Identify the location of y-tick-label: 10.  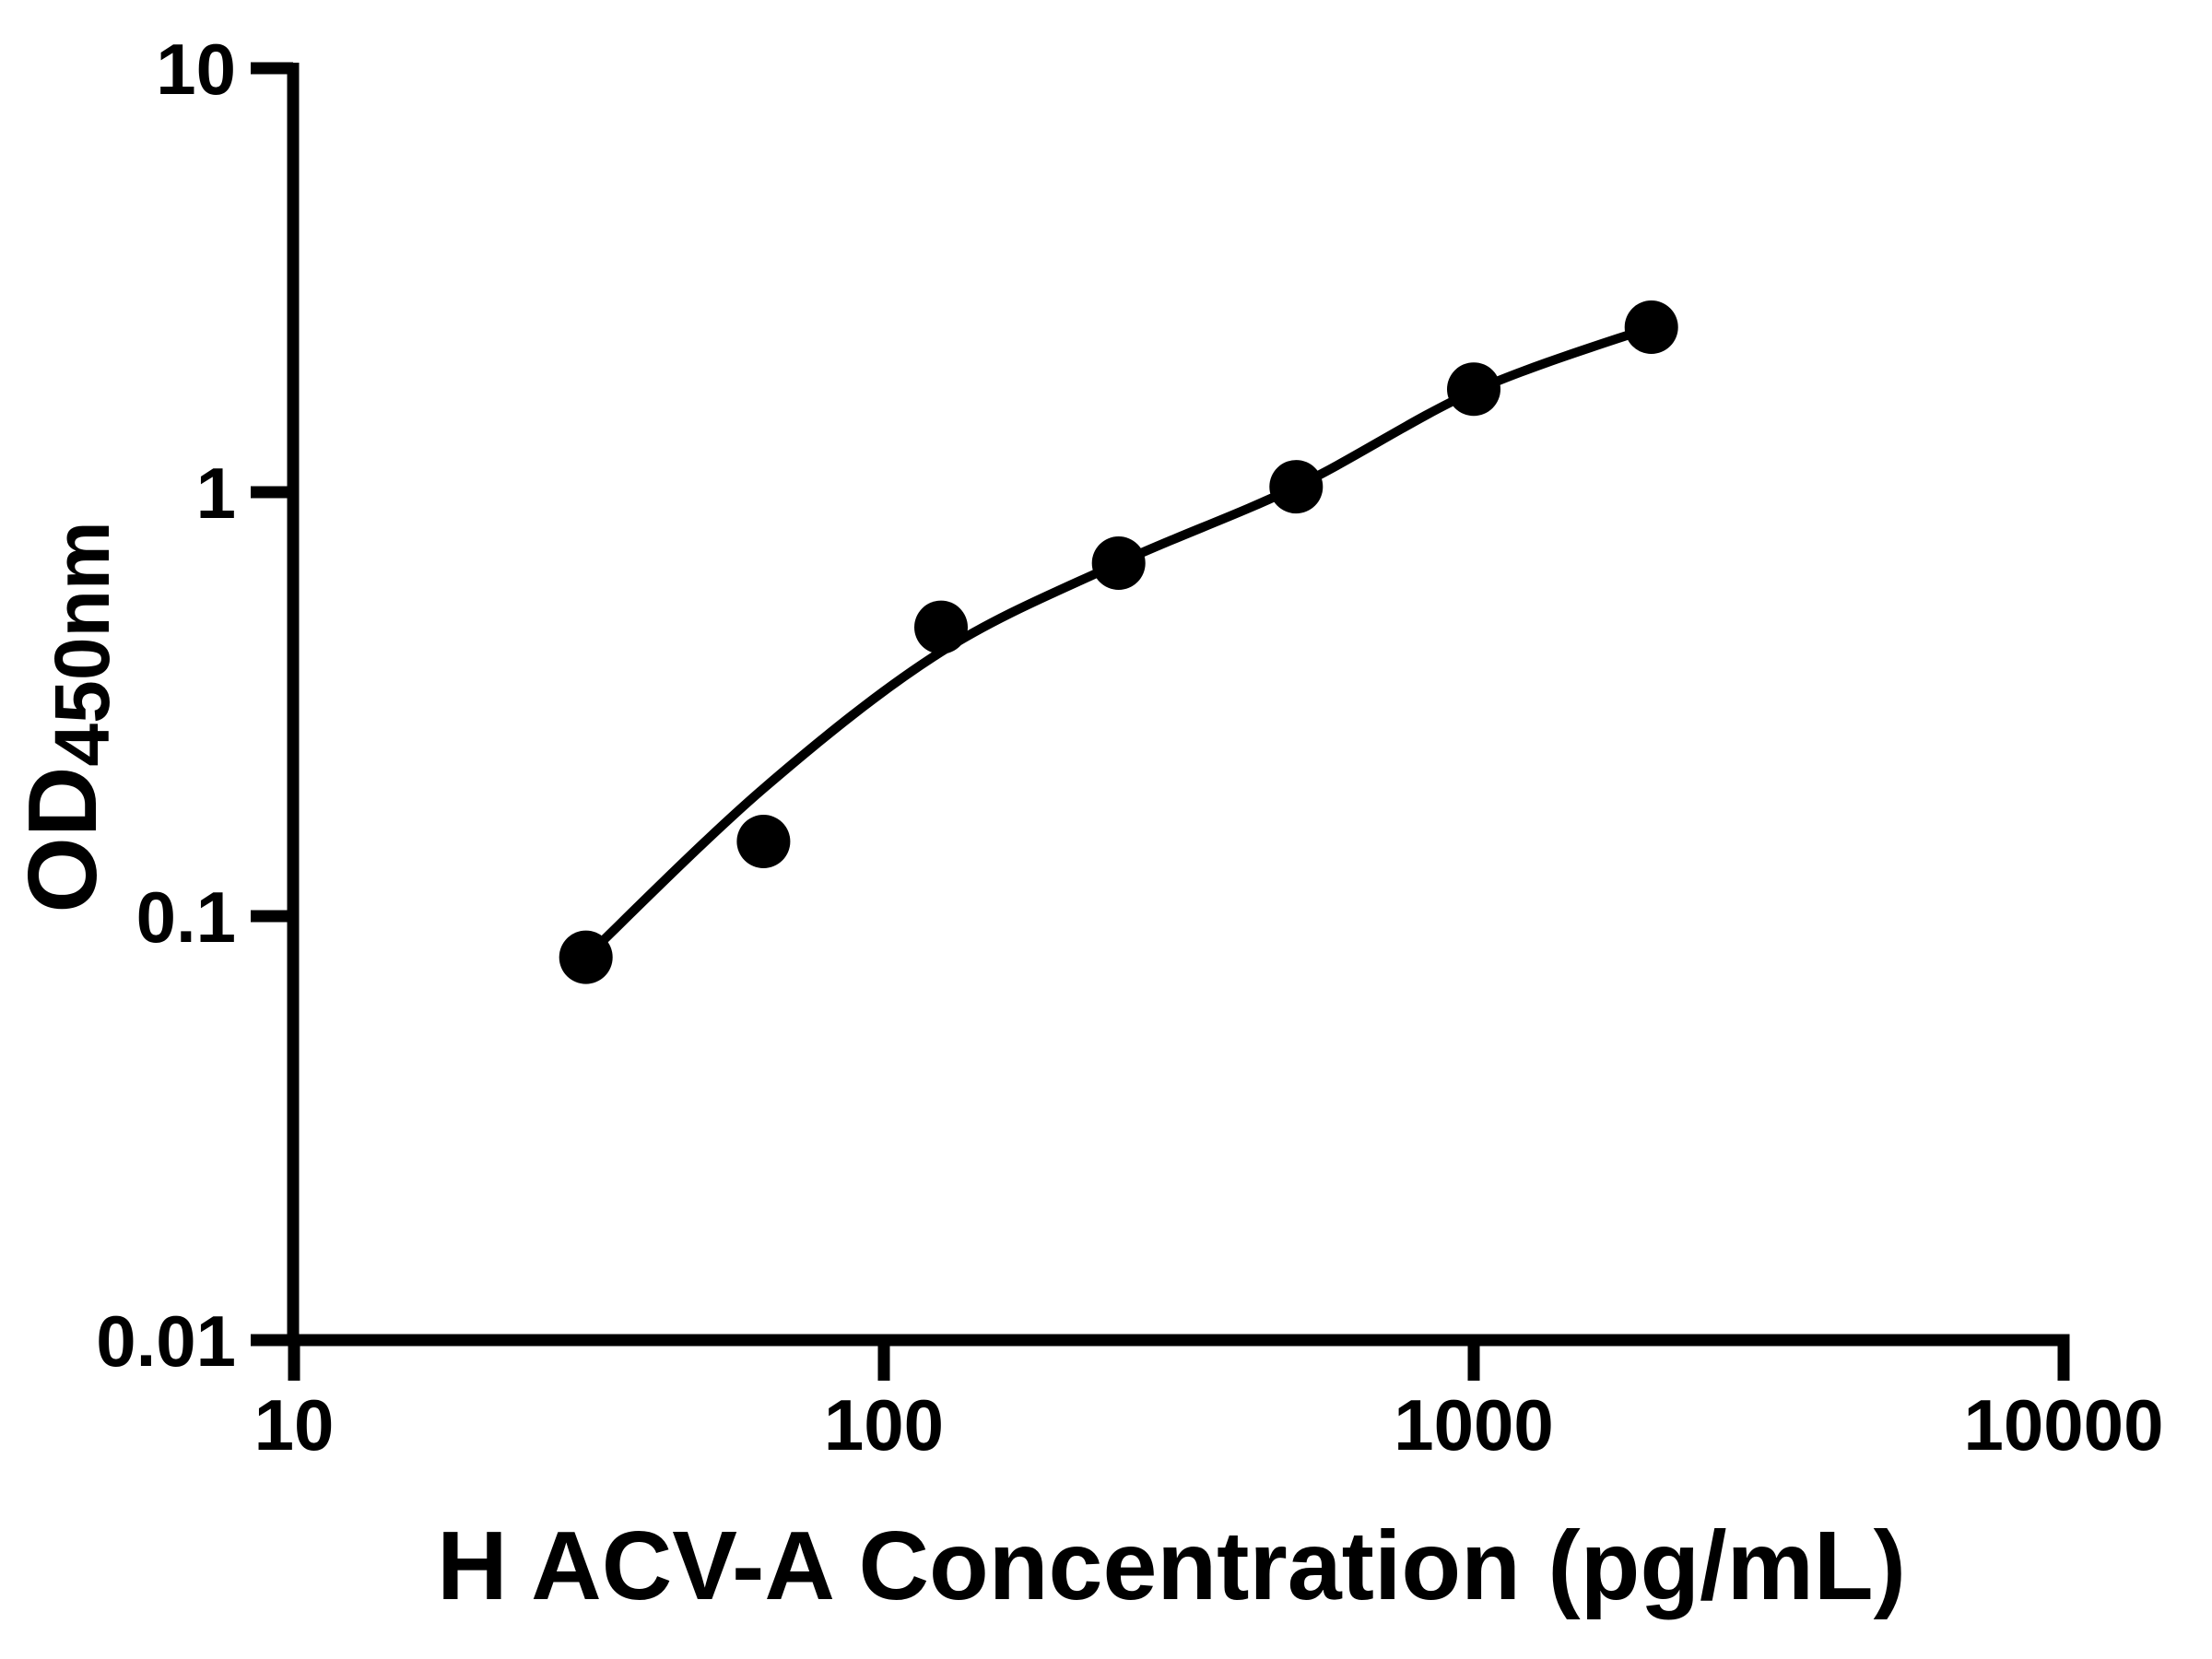
(196, 69).